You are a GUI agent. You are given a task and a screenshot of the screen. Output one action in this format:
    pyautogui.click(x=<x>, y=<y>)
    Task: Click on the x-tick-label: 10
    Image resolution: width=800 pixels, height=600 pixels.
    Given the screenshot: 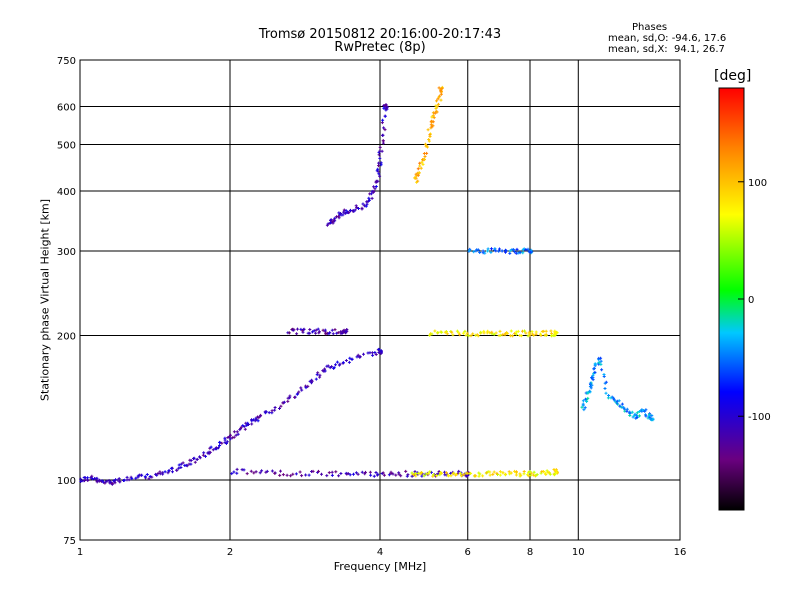 What is the action you would take?
    pyautogui.click(x=578, y=552)
    